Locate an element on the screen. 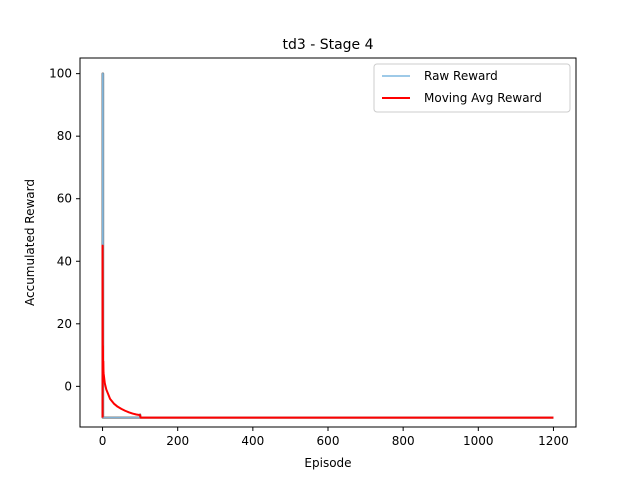 The height and width of the screenshot is (480, 640). y-tick-label: 60 is located at coordinates (64, 199).